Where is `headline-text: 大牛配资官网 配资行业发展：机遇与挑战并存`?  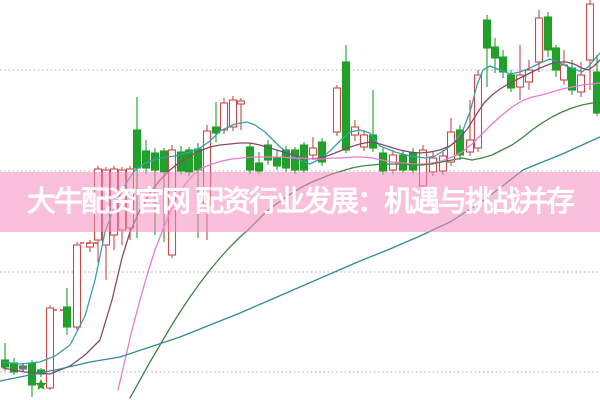
headline-text: 大牛配资官网 配资行业发展：机遇与挑战并存 is located at coordinates (300, 201).